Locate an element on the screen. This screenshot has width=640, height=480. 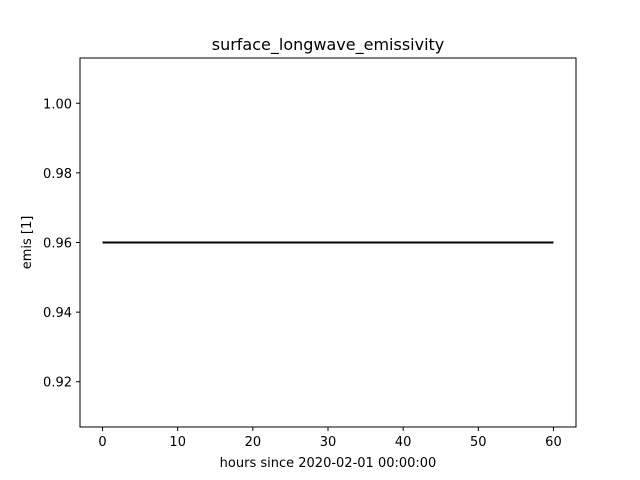
y-axis-ticks: 0.92 0.94 0.96 0.98 1.00 is located at coordinates (61, 244).